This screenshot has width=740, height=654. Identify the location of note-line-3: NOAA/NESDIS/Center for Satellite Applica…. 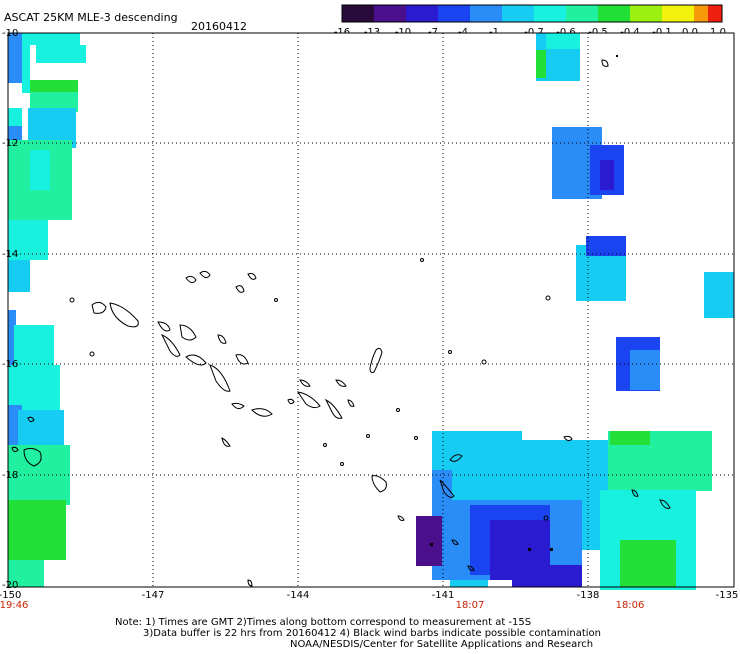
(441, 644).